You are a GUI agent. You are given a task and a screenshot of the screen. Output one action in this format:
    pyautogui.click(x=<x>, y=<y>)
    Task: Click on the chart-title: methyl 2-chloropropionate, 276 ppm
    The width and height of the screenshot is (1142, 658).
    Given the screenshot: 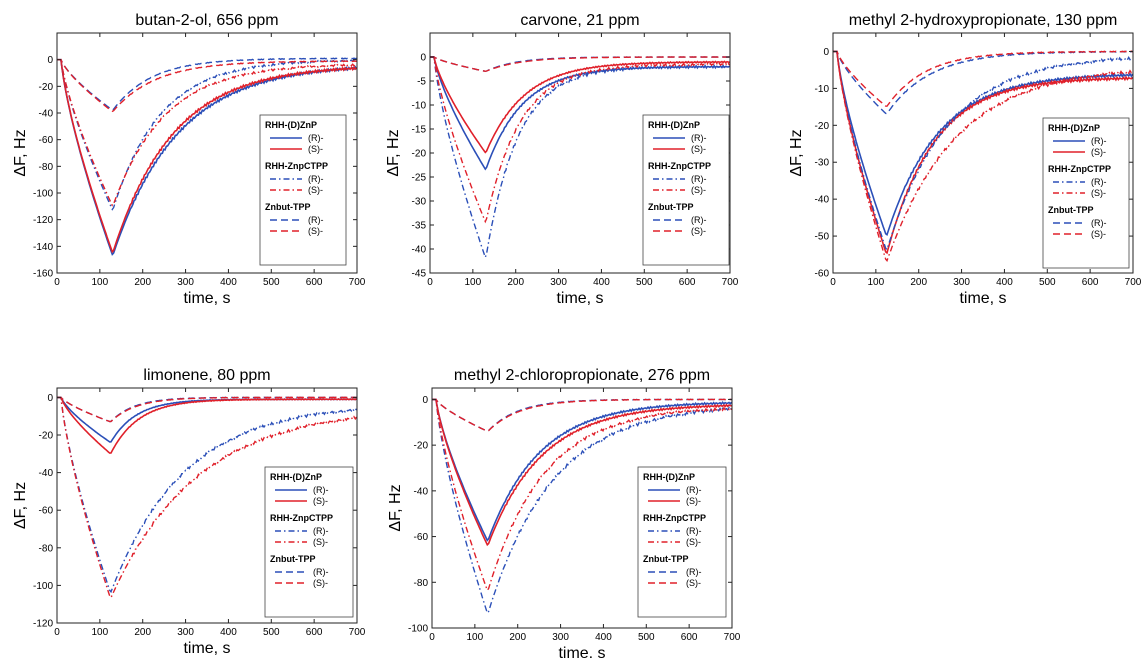 What is the action you would take?
    pyautogui.click(x=582, y=375)
    